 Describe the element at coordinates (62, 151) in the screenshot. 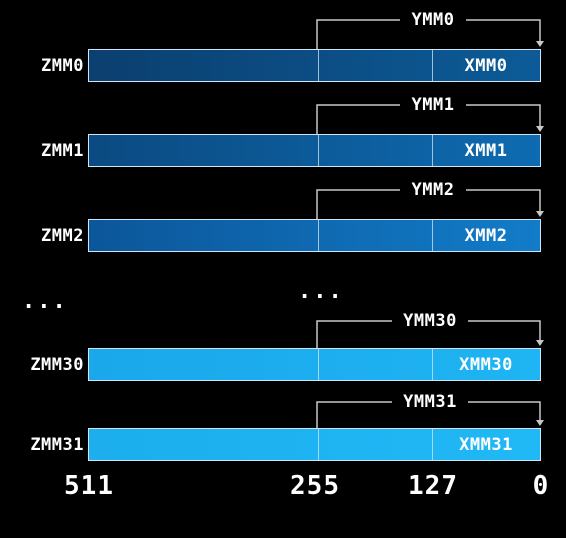

I see `zmm1-label: ZMM1` at that location.